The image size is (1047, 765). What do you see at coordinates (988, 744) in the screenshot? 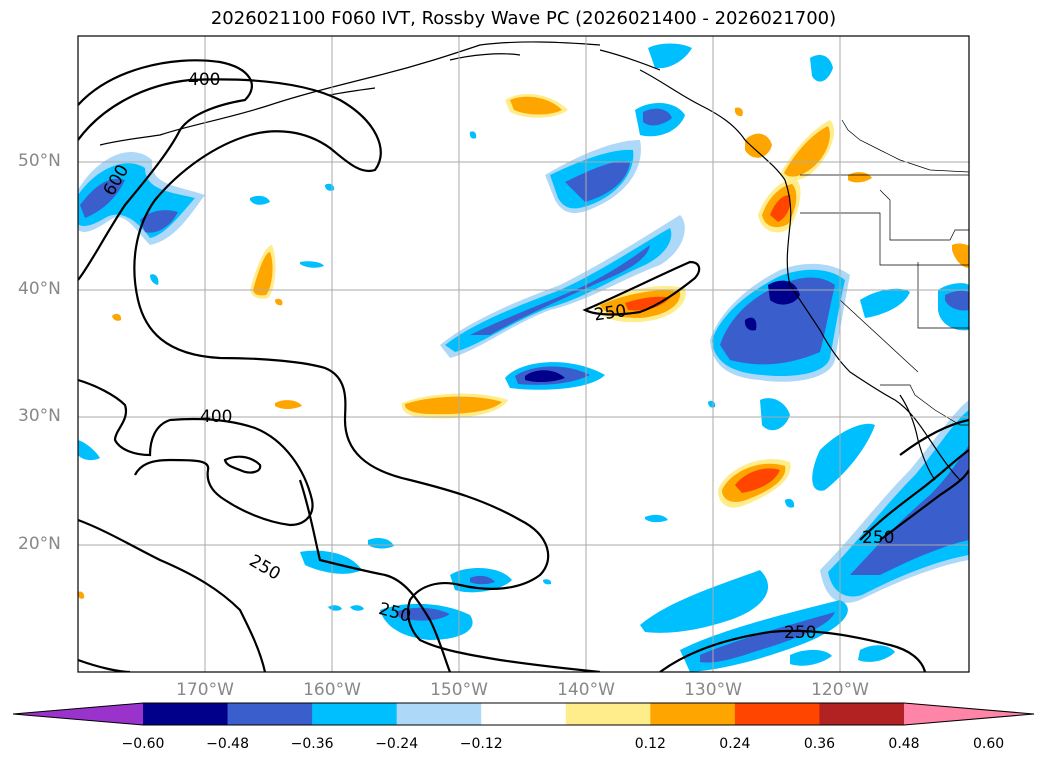
I see `colorbar-tick-label: 0.60` at bounding box center [988, 744].